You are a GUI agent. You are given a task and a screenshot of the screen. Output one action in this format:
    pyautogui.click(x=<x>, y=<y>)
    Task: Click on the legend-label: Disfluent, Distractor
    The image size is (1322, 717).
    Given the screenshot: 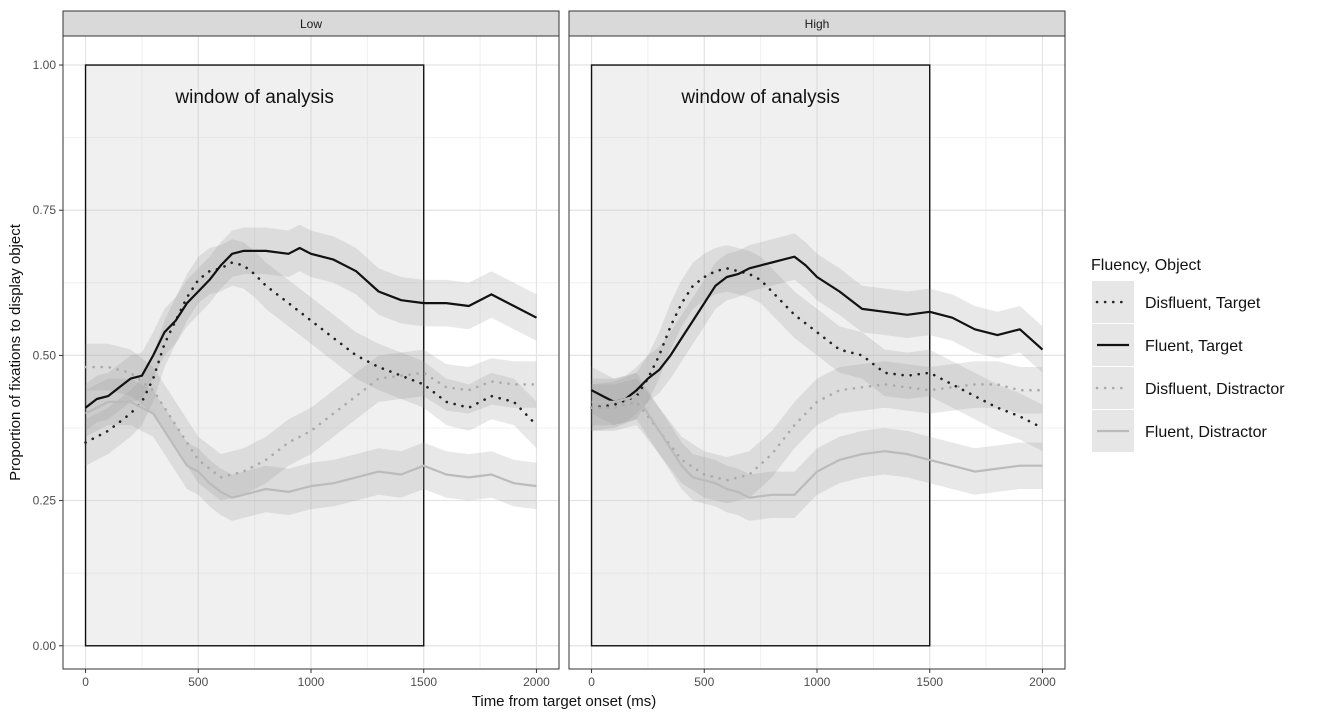 What is the action you would take?
    pyautogui.click(x=1215, y=389)
    